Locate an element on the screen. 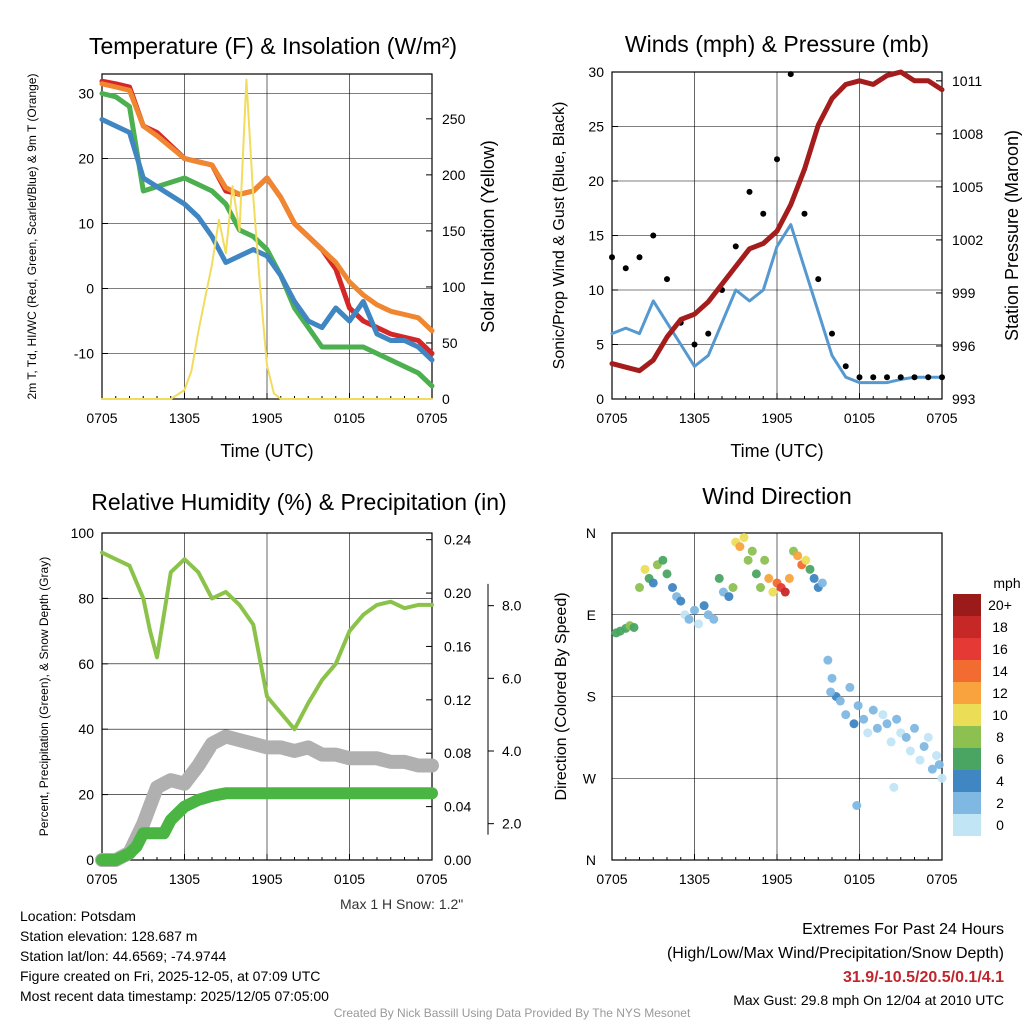  colorbar-label: 6 is located at coordinates (1000, 759).